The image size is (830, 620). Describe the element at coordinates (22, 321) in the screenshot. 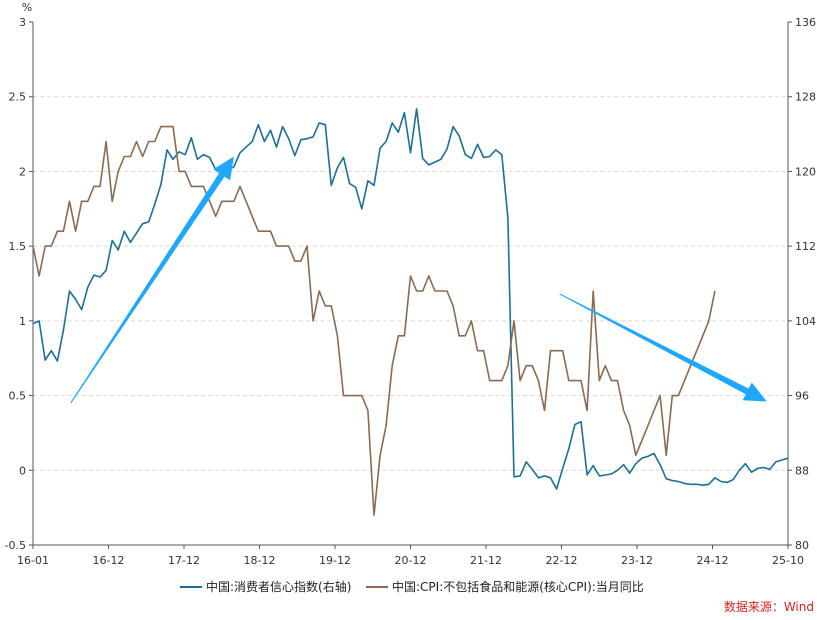

I see `left-tick-label: 1` at that location.